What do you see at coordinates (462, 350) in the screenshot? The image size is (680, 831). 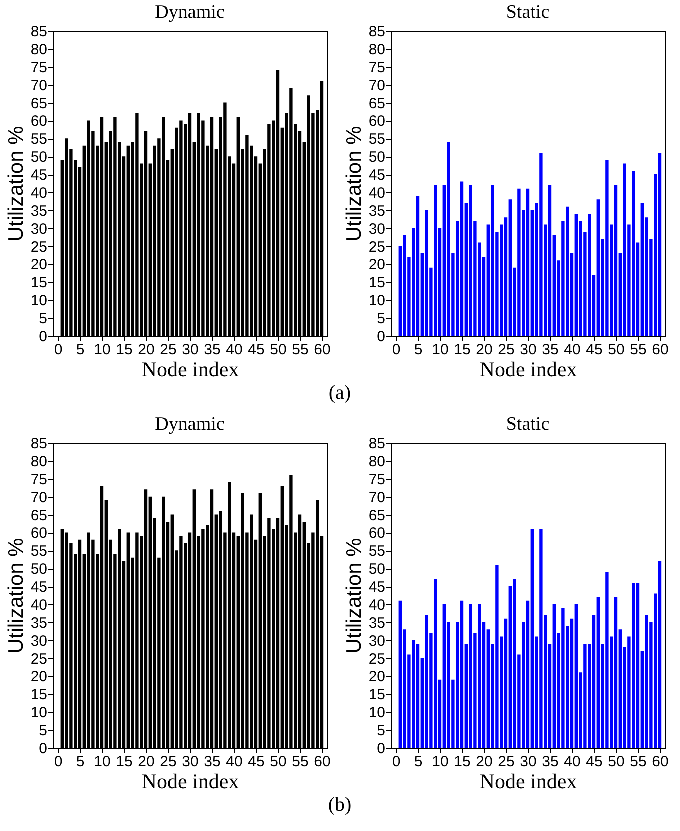 I see `x-tick-label: 15` at bounding box center [462, 350].